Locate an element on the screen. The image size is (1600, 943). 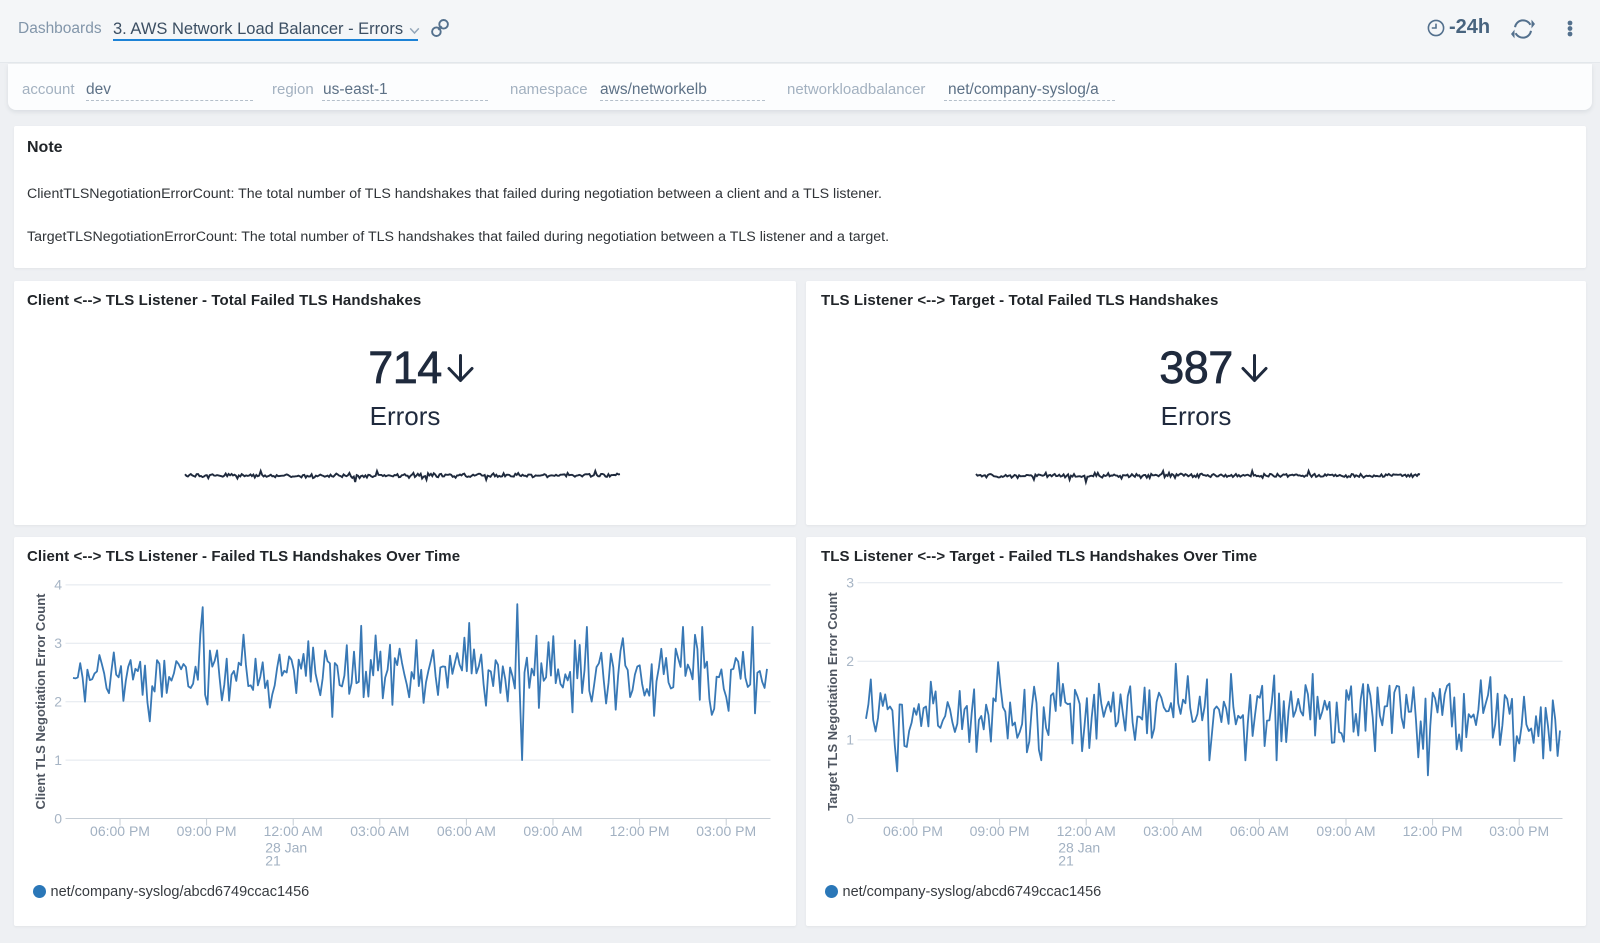
svg-text:Client TLS Negotiation Error C: Client TLS Negotiation Error Count is located at coordinates (40, 701).